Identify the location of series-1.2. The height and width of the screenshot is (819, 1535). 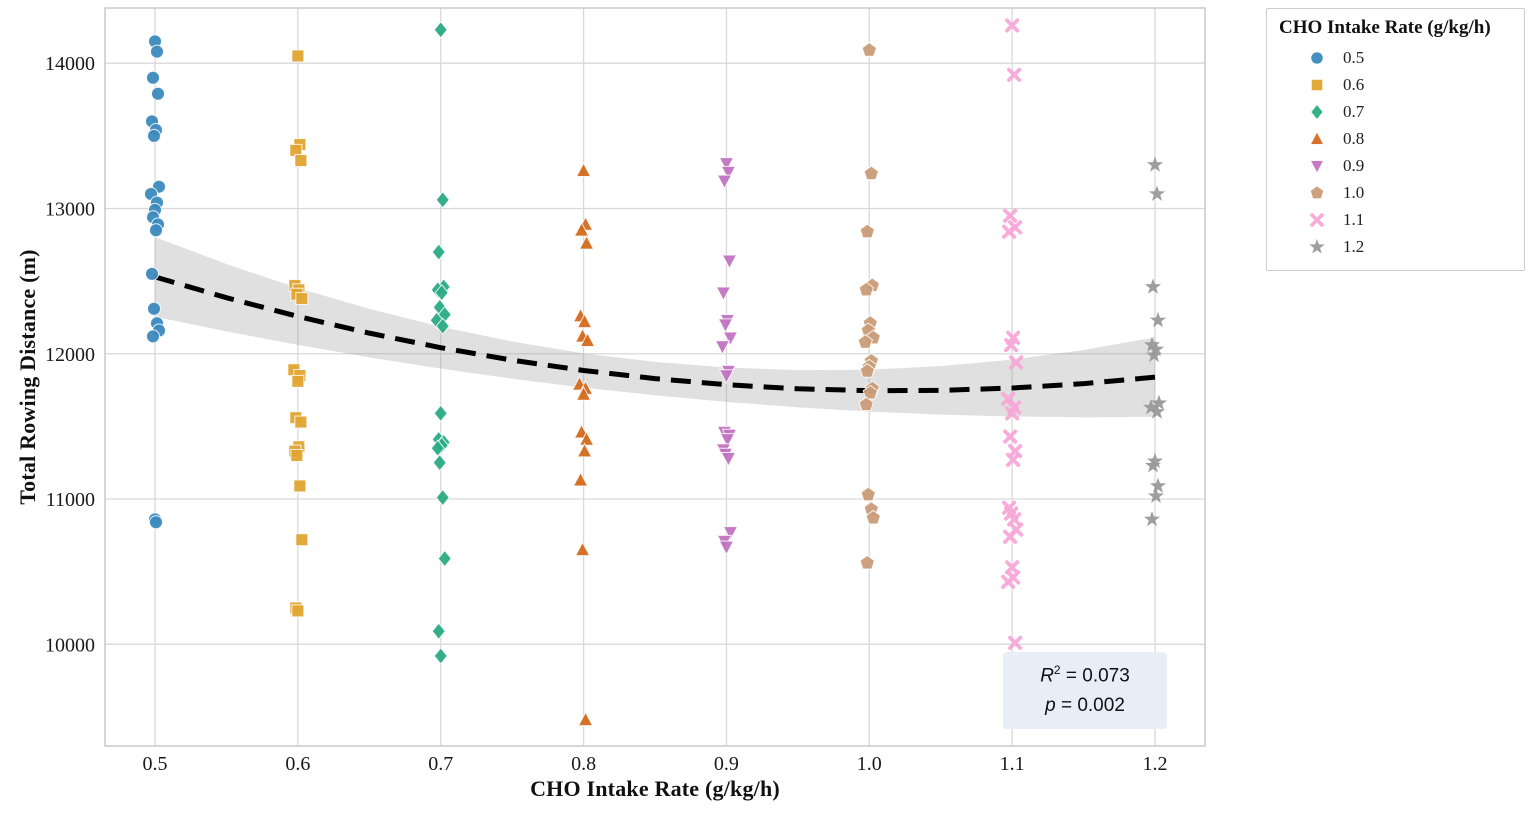
(1155, 341).